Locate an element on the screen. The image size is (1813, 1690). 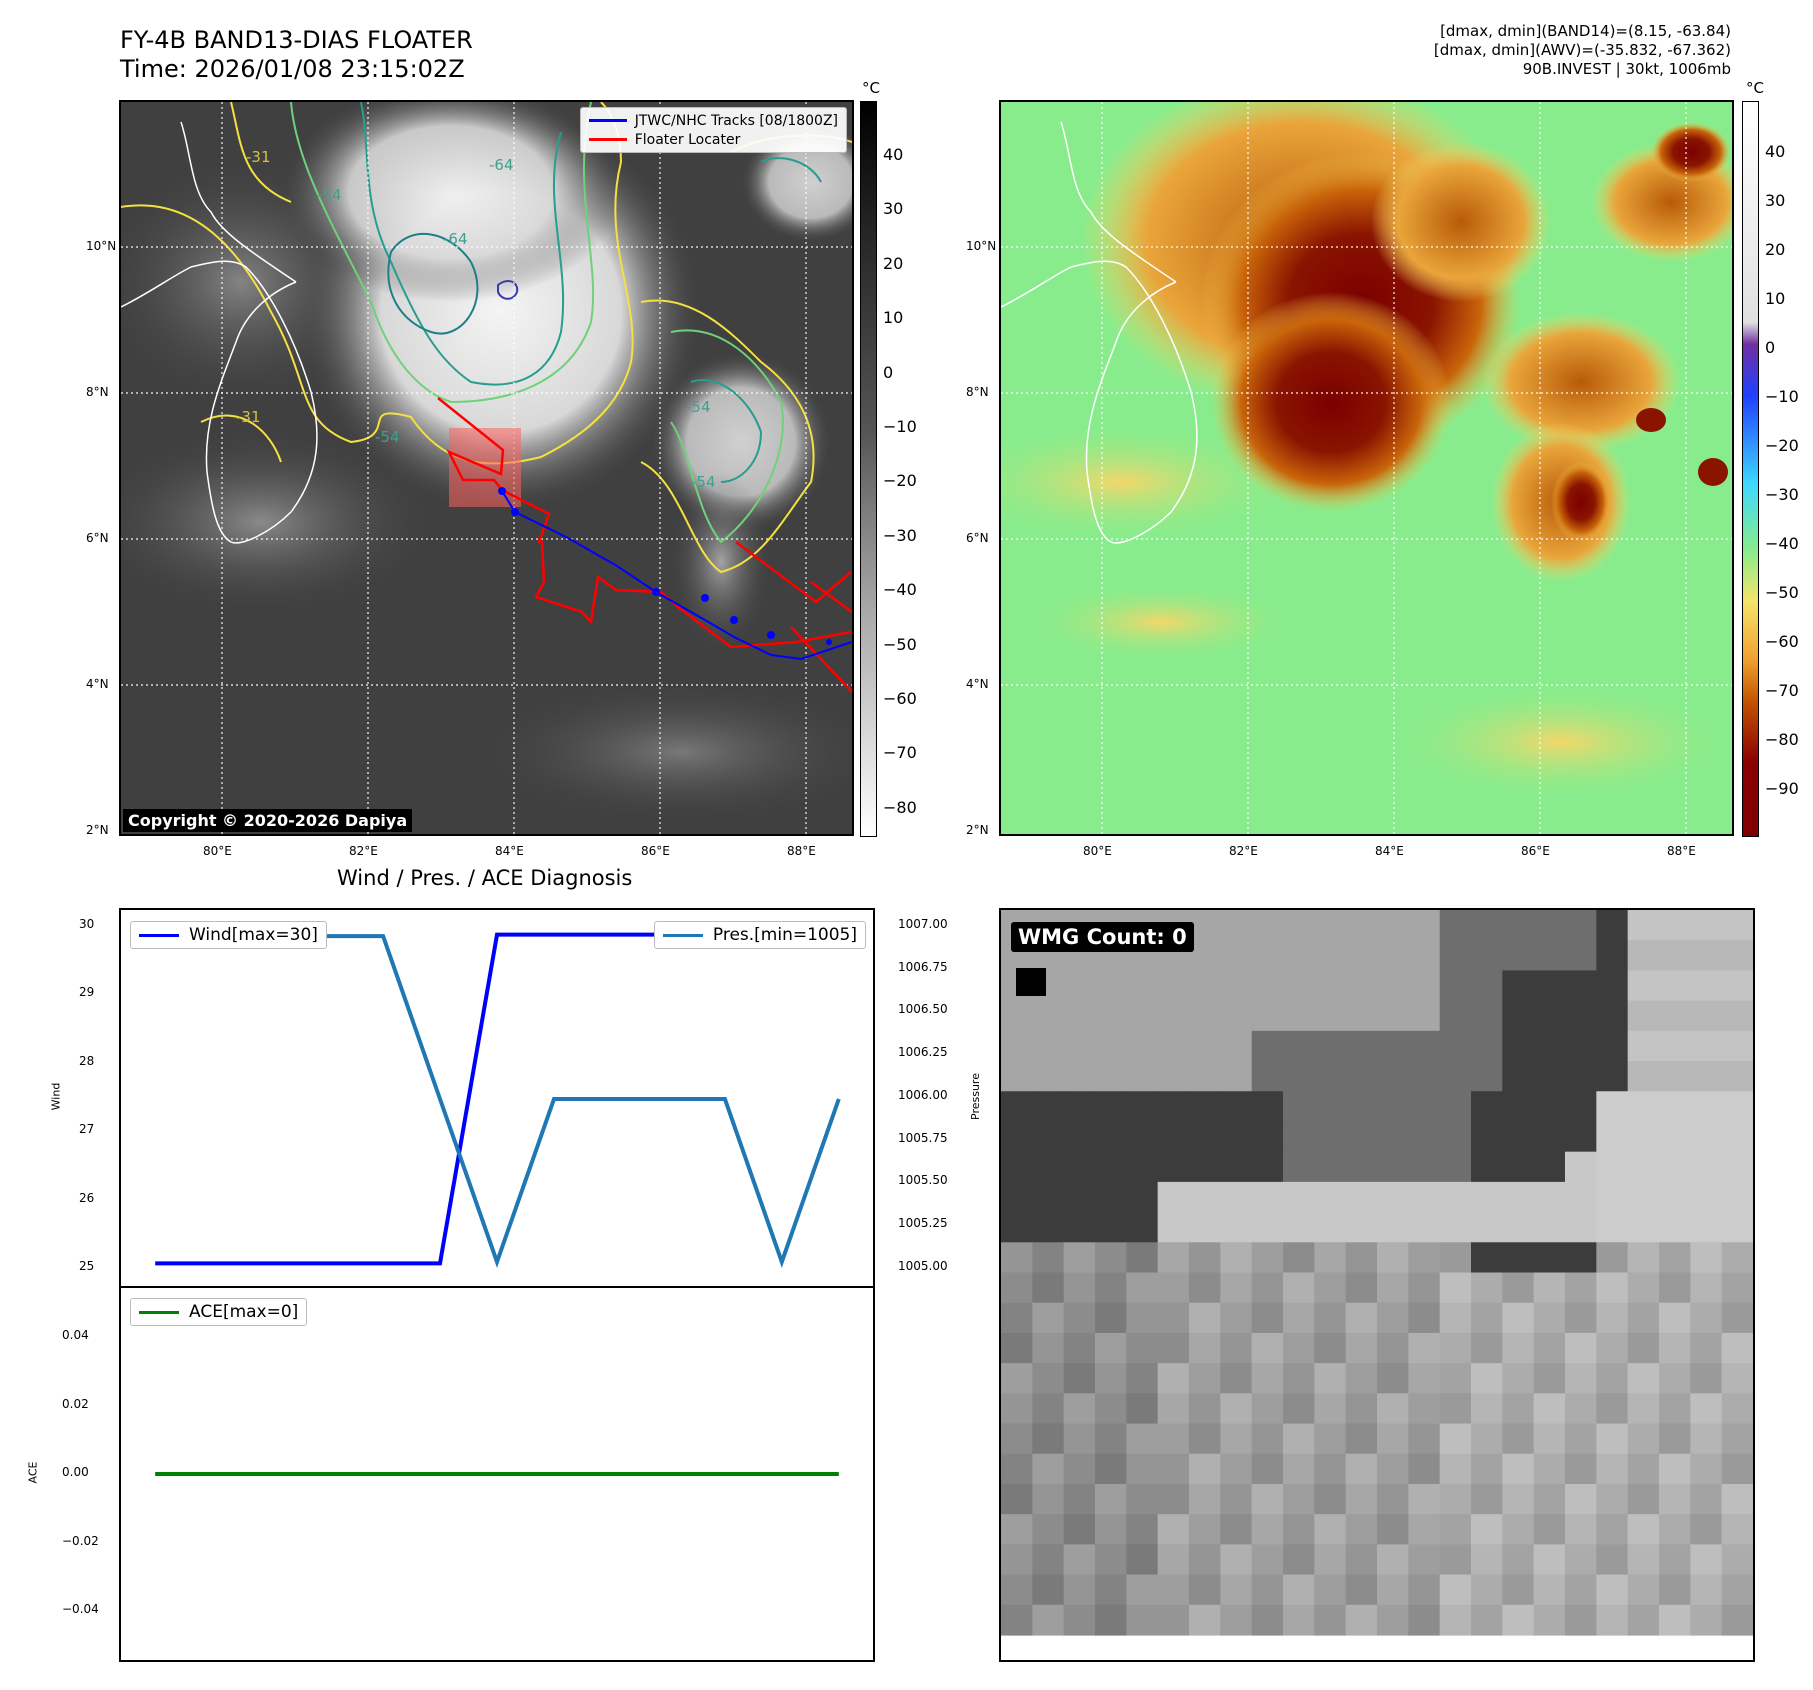
lat-label: 10°N is located at coordinates (981, 246).